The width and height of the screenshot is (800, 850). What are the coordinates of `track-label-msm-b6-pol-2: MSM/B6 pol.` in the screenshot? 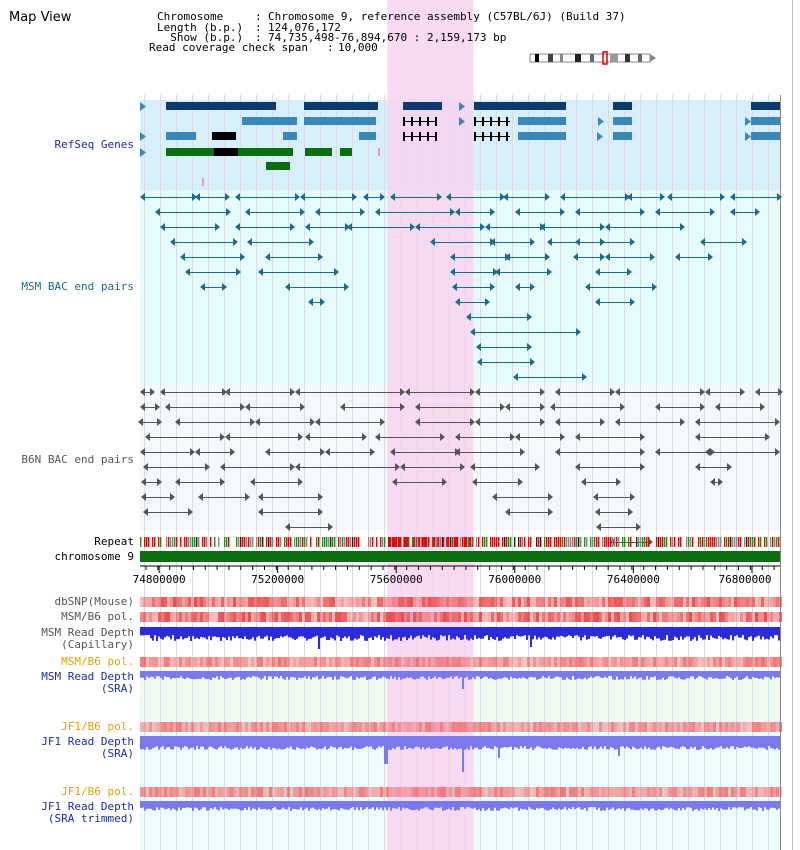 It's located at (97, 661).